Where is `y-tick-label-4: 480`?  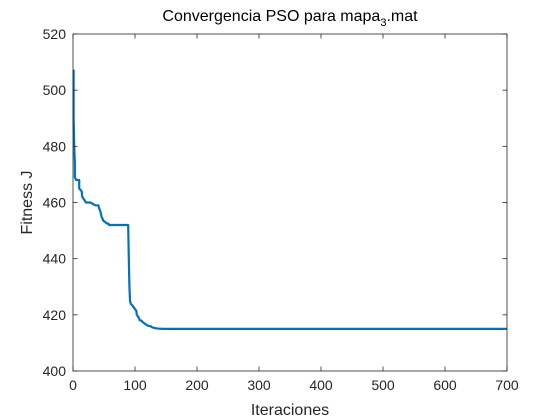
y-tick-label-4: 480 is located at coordinates (55, 146).